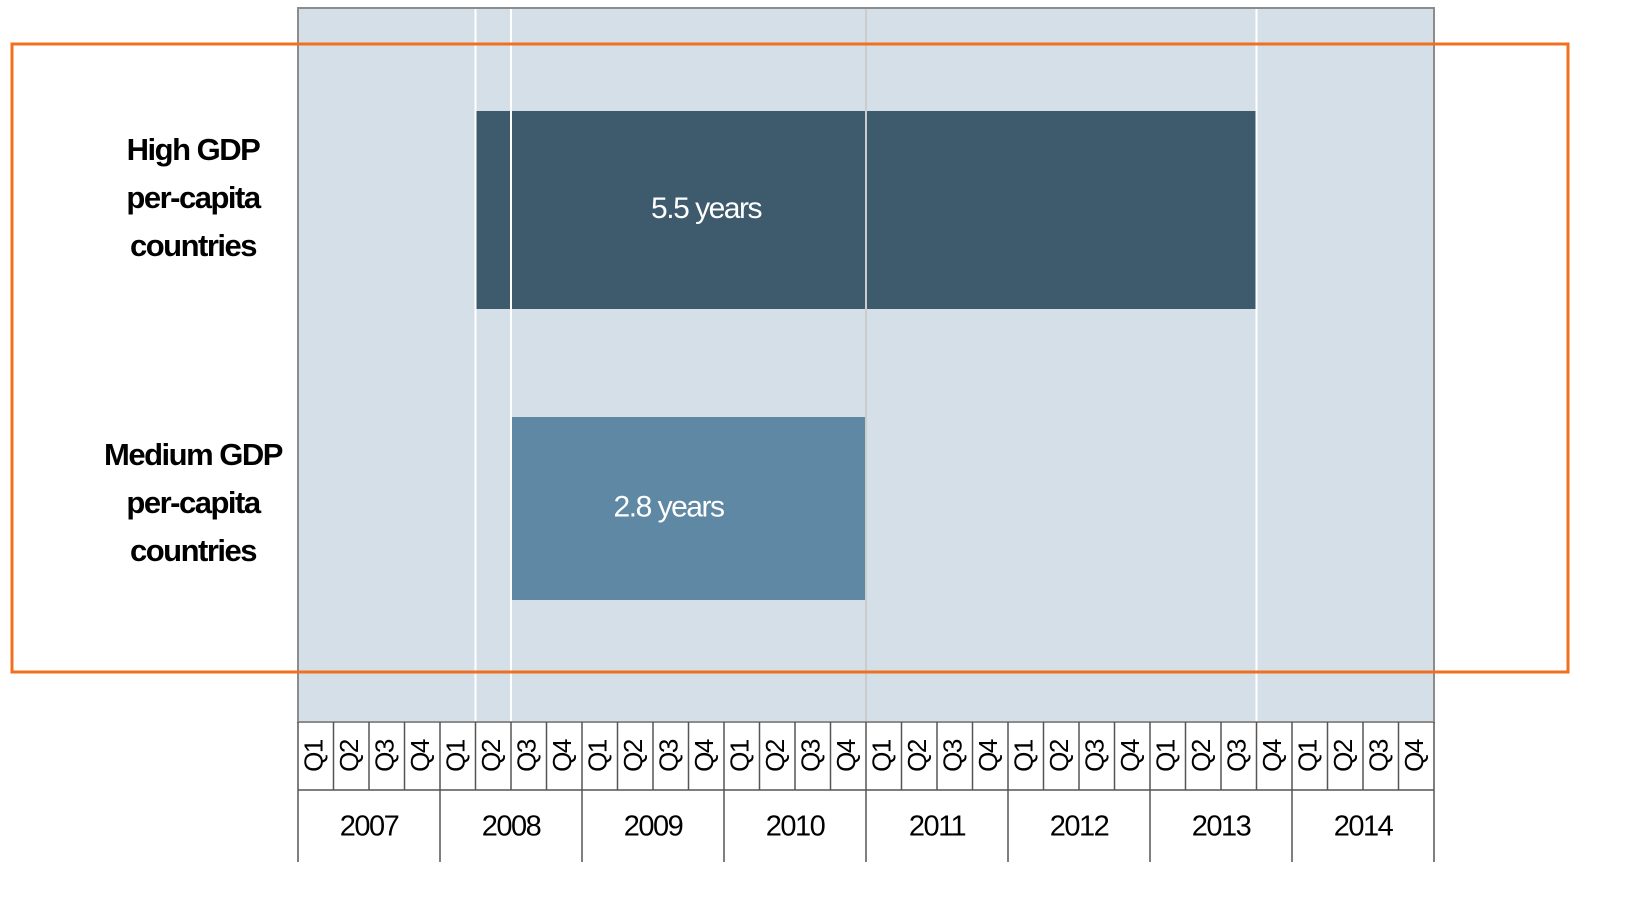  What do you see at coordinates (706, 208) in the screenshot?
I see `bar-label: 5.5 years` at bounding box center [706, 208].